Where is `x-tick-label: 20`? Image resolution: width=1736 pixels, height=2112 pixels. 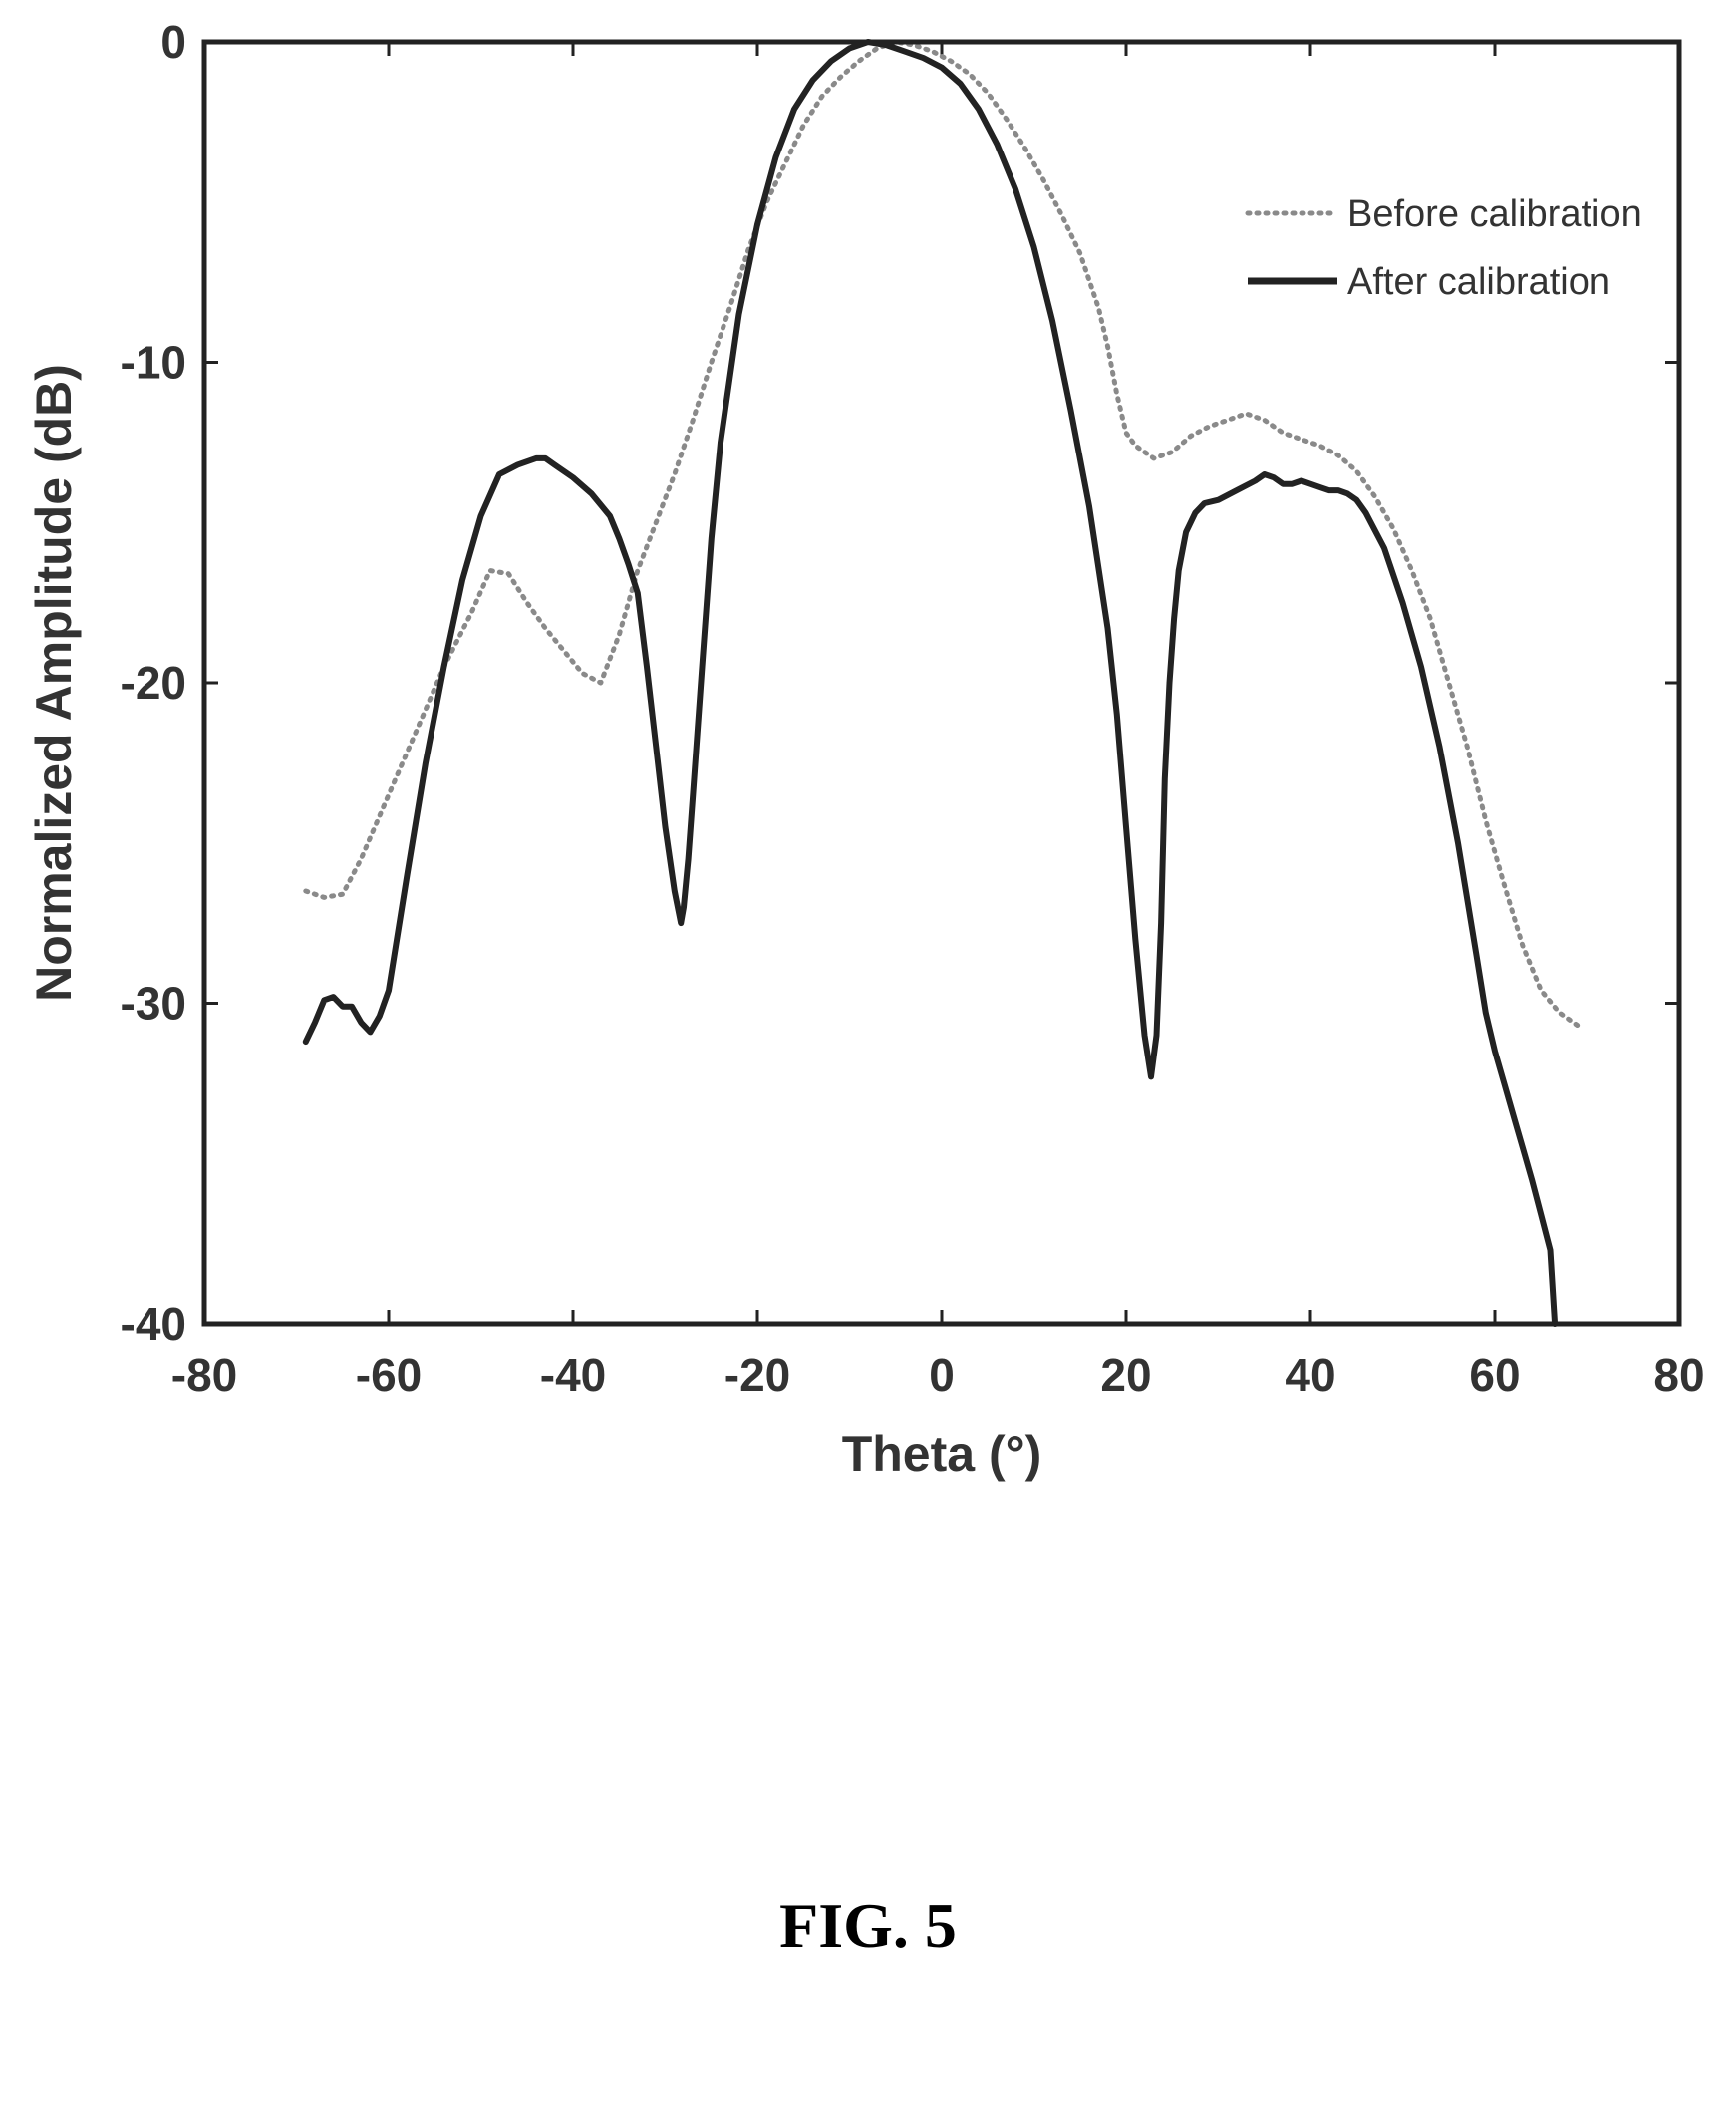 x-tick-label: 20 is located at coordinates (1125, 1375).